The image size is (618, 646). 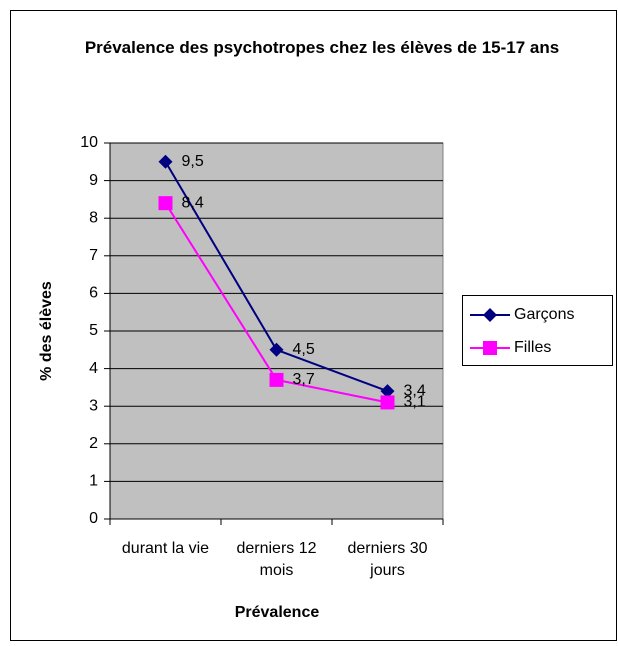 What do you see at coordinates (89, 142) in the screenshot?
I see `y-tick-label: 10` at bounding box center [89, 142].